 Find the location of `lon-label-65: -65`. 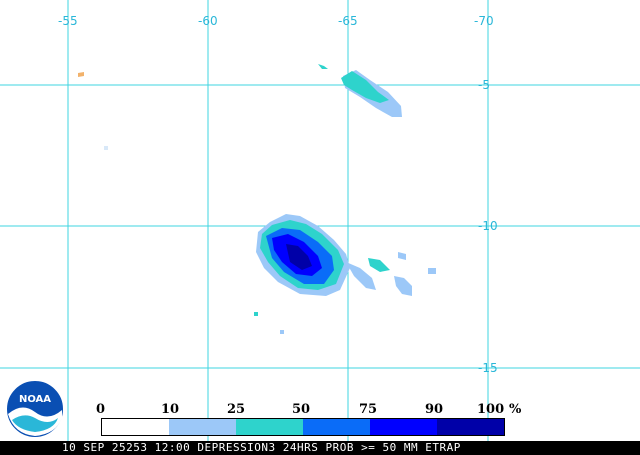

lon-label-65: -65 is located at coordinates (348, 21).